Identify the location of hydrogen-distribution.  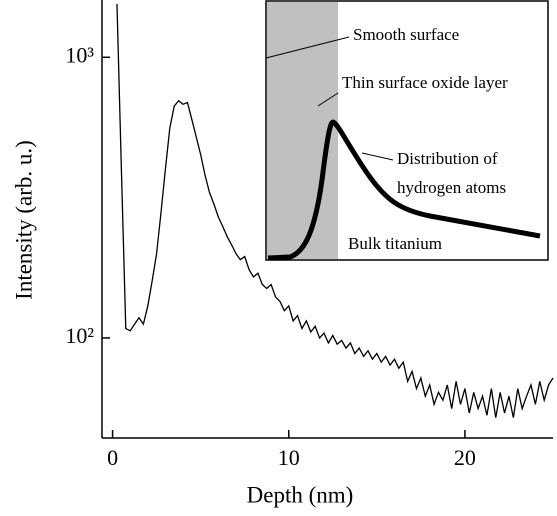
(404, 190).